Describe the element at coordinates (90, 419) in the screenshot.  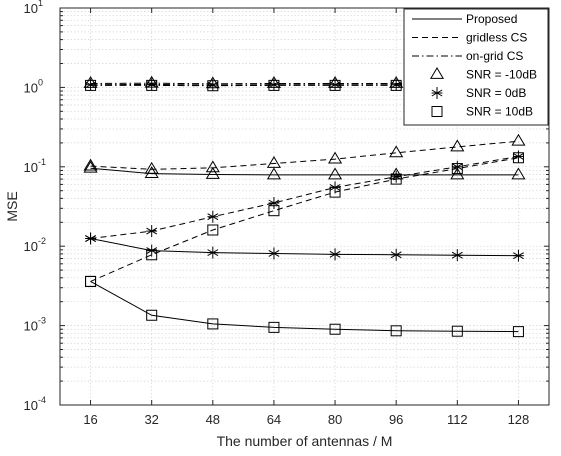
I see `x-tick-label: 16` at that location.